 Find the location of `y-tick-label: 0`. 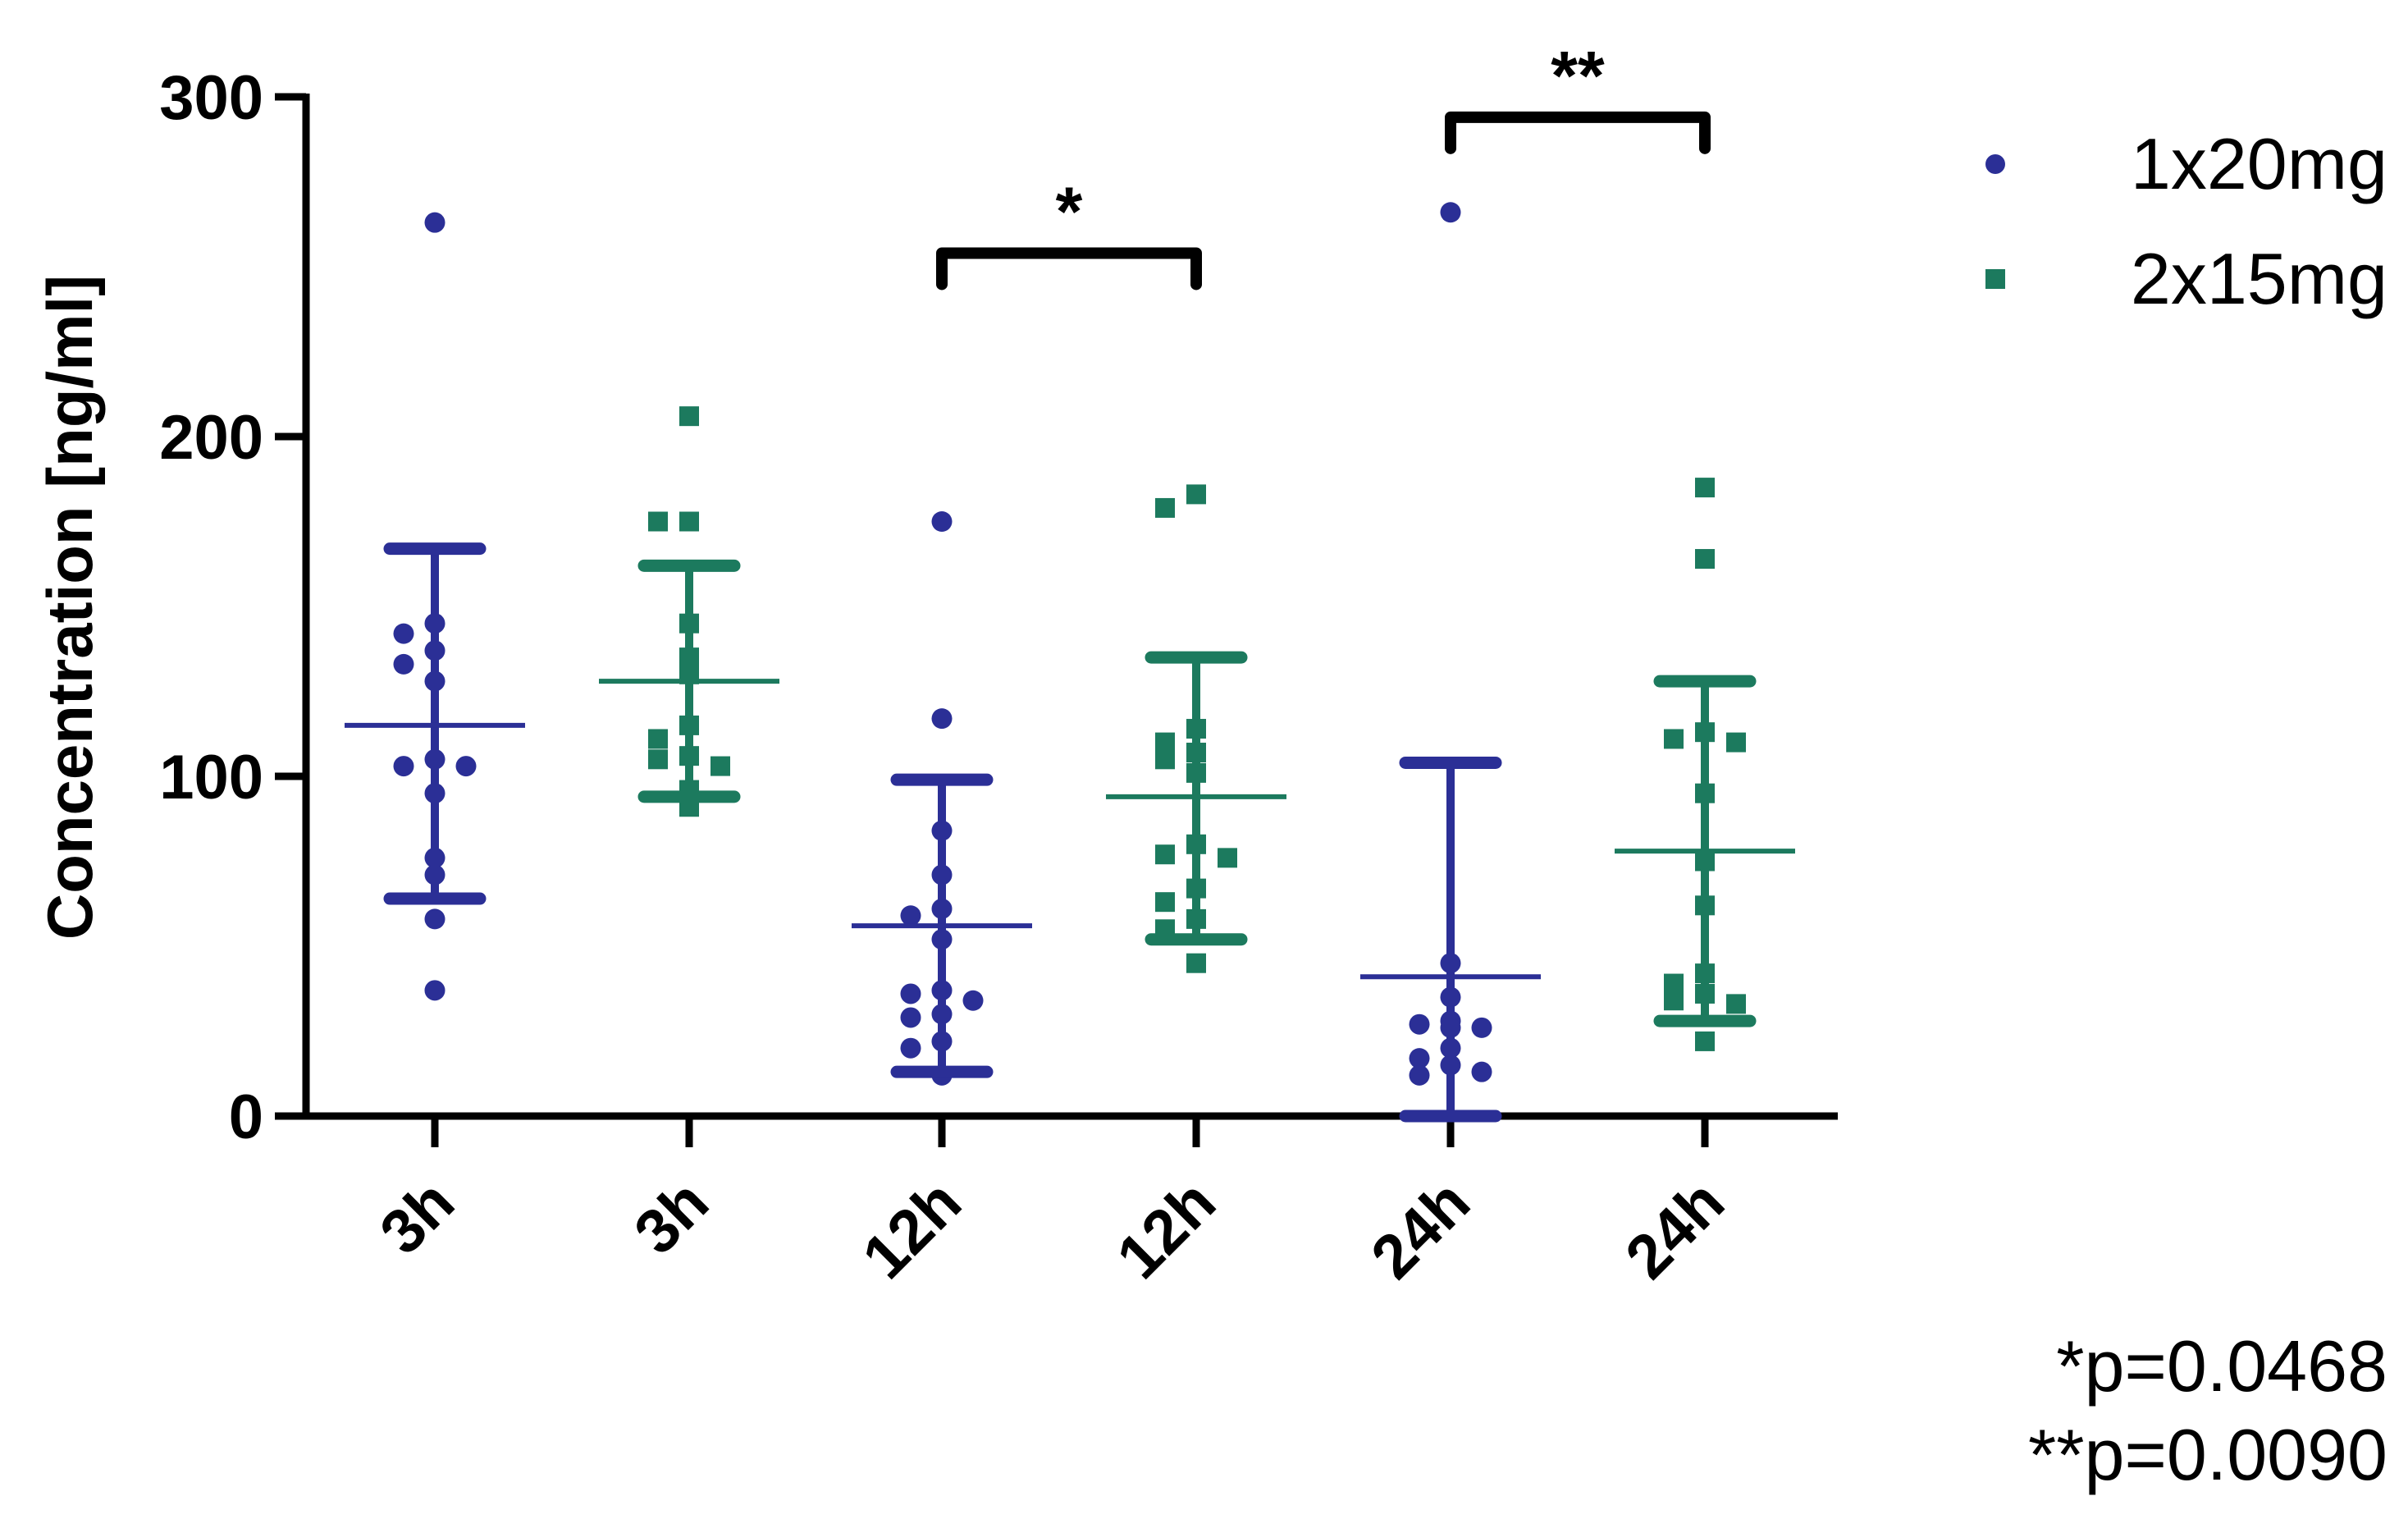

y-tick-label: 0 is located at coordinates (246, 1117).